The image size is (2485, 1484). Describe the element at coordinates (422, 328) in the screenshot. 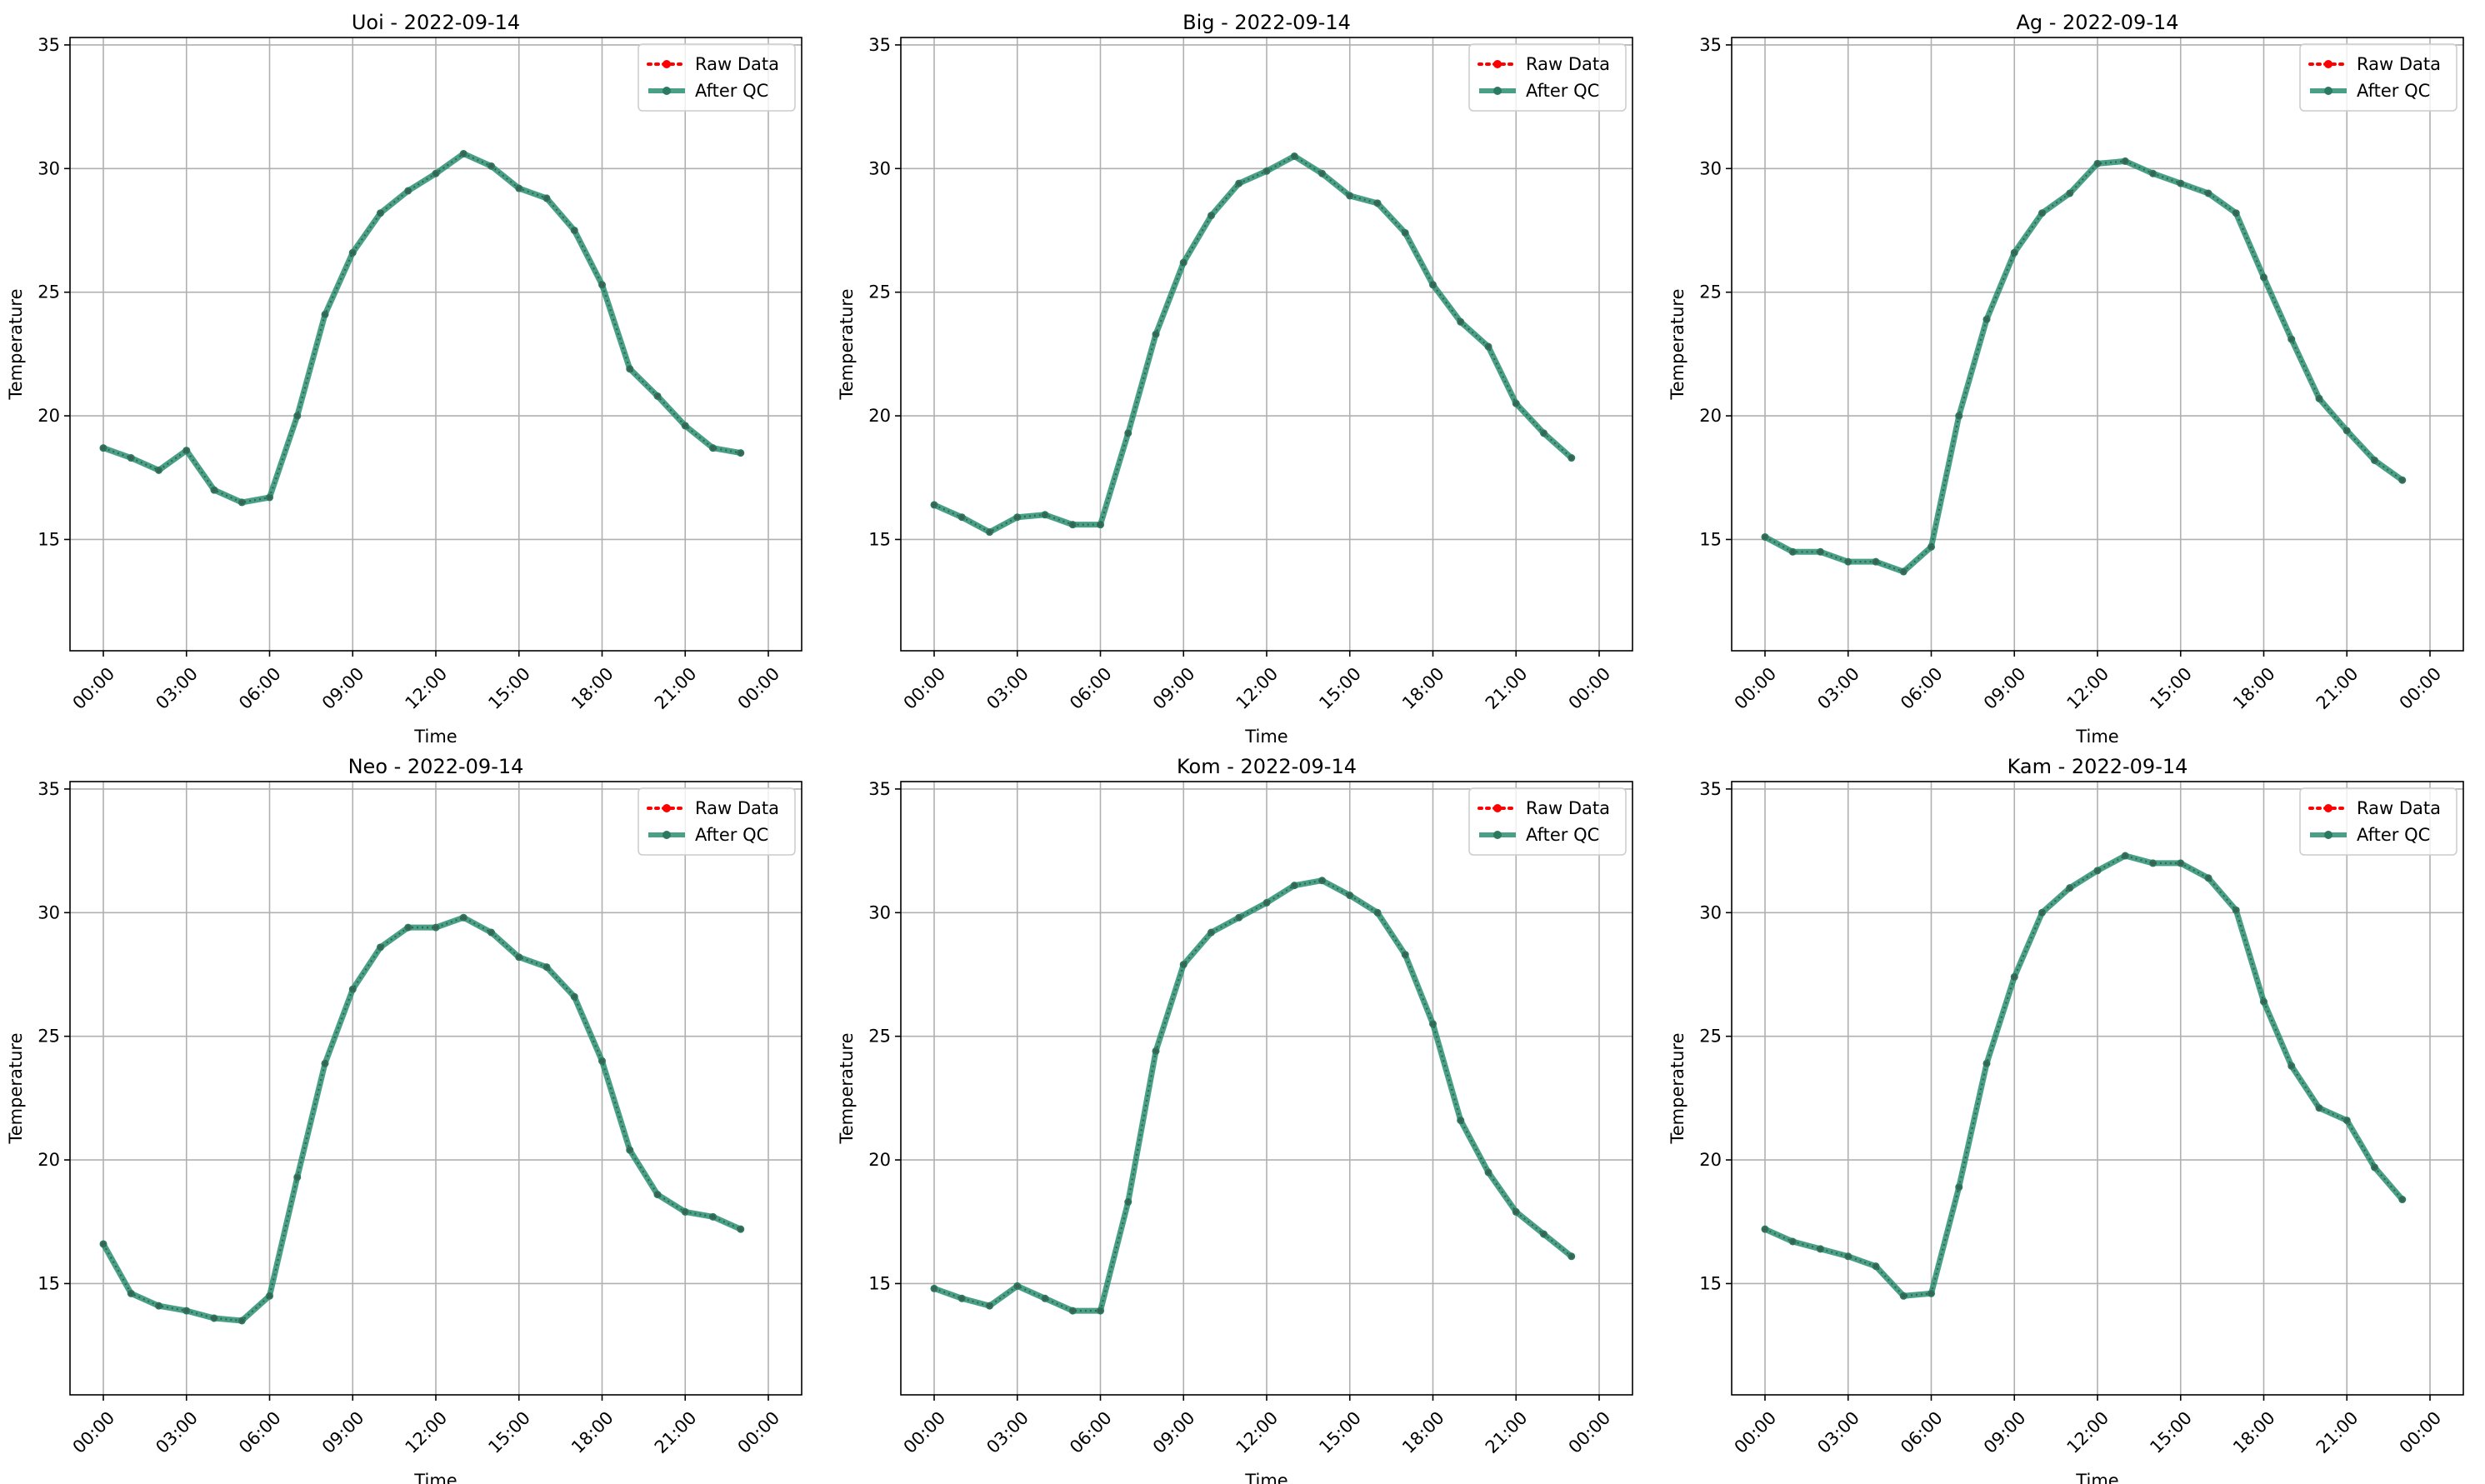

I see `series-line-after-qc` at that location.